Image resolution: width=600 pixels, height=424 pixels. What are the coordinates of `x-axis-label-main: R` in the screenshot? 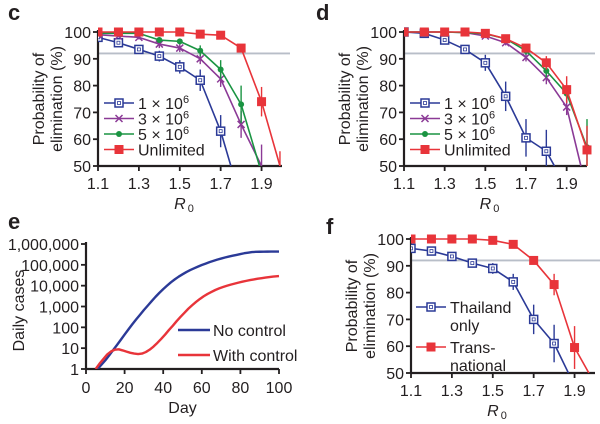 It's located at (486, 204).